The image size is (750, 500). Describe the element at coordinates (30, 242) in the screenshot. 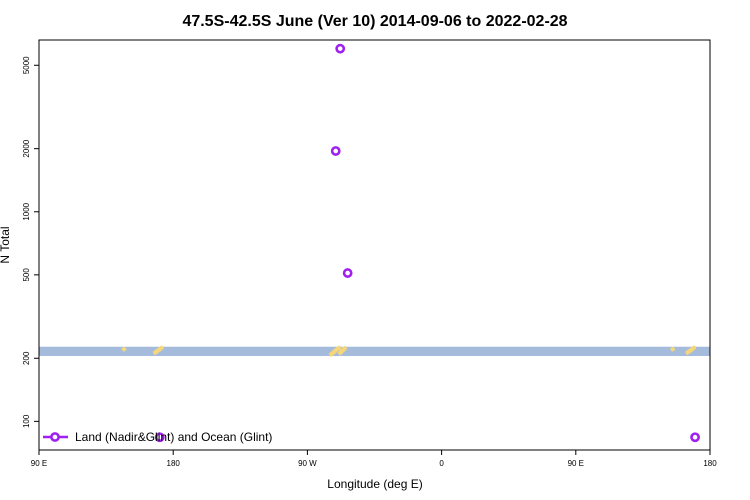

I see `y-axis-ticks: 100 200 500 1000 2000 5000` at that location.